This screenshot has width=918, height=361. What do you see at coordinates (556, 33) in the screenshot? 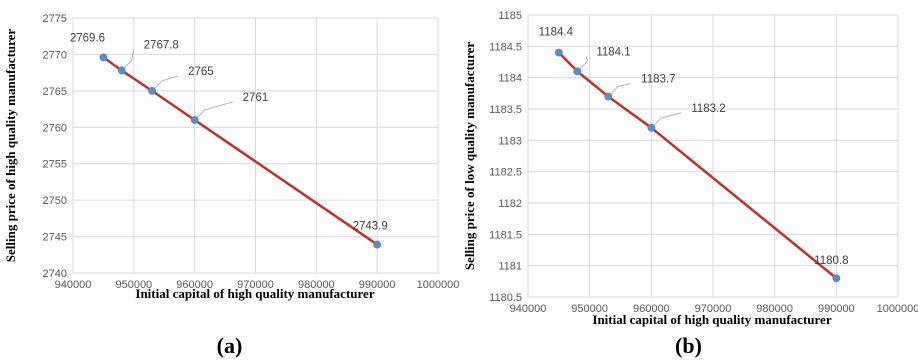
I see `data-label: 1184.4` at bounding box center [556, 33].